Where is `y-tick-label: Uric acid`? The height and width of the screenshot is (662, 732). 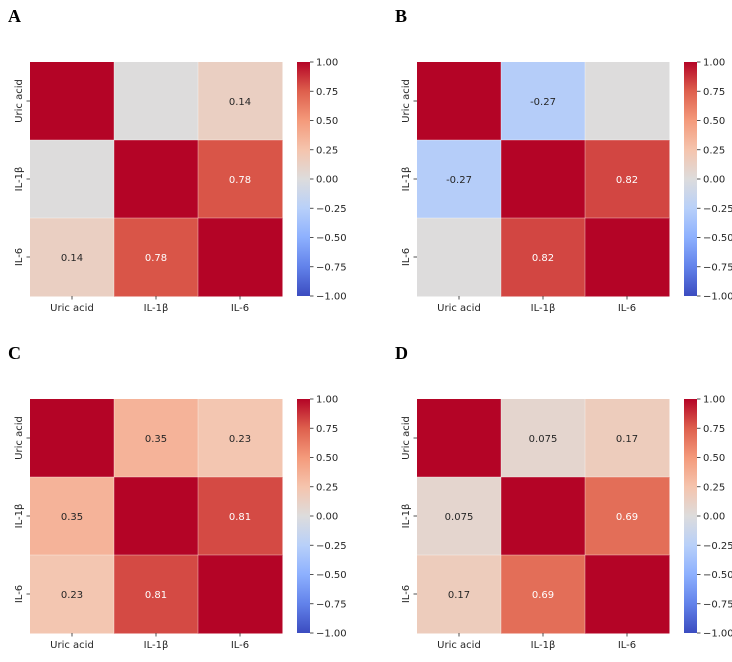 y-tick-label: Uric acid is located at coordinates (406, 438).